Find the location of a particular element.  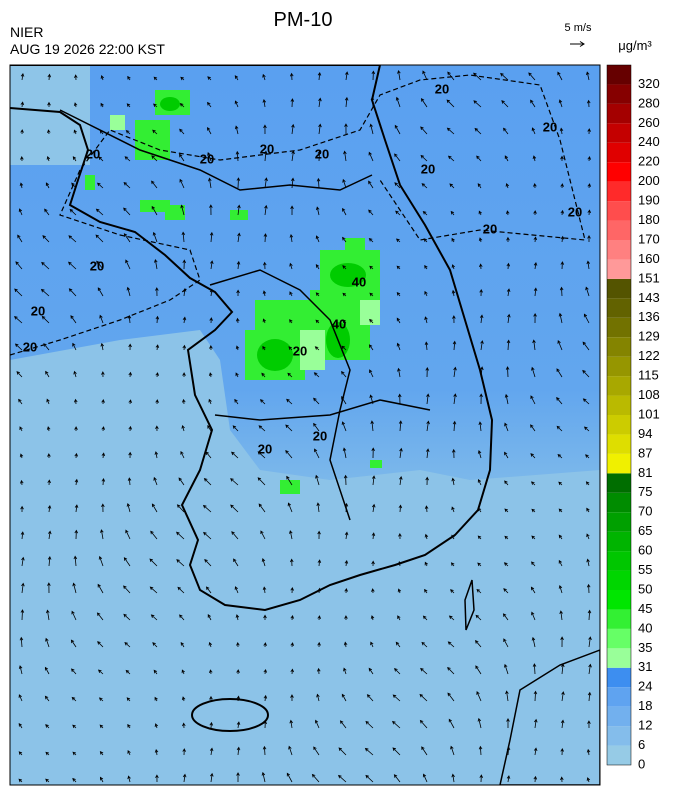

colorbar-label: 55 is located at coordinates (645, 569).